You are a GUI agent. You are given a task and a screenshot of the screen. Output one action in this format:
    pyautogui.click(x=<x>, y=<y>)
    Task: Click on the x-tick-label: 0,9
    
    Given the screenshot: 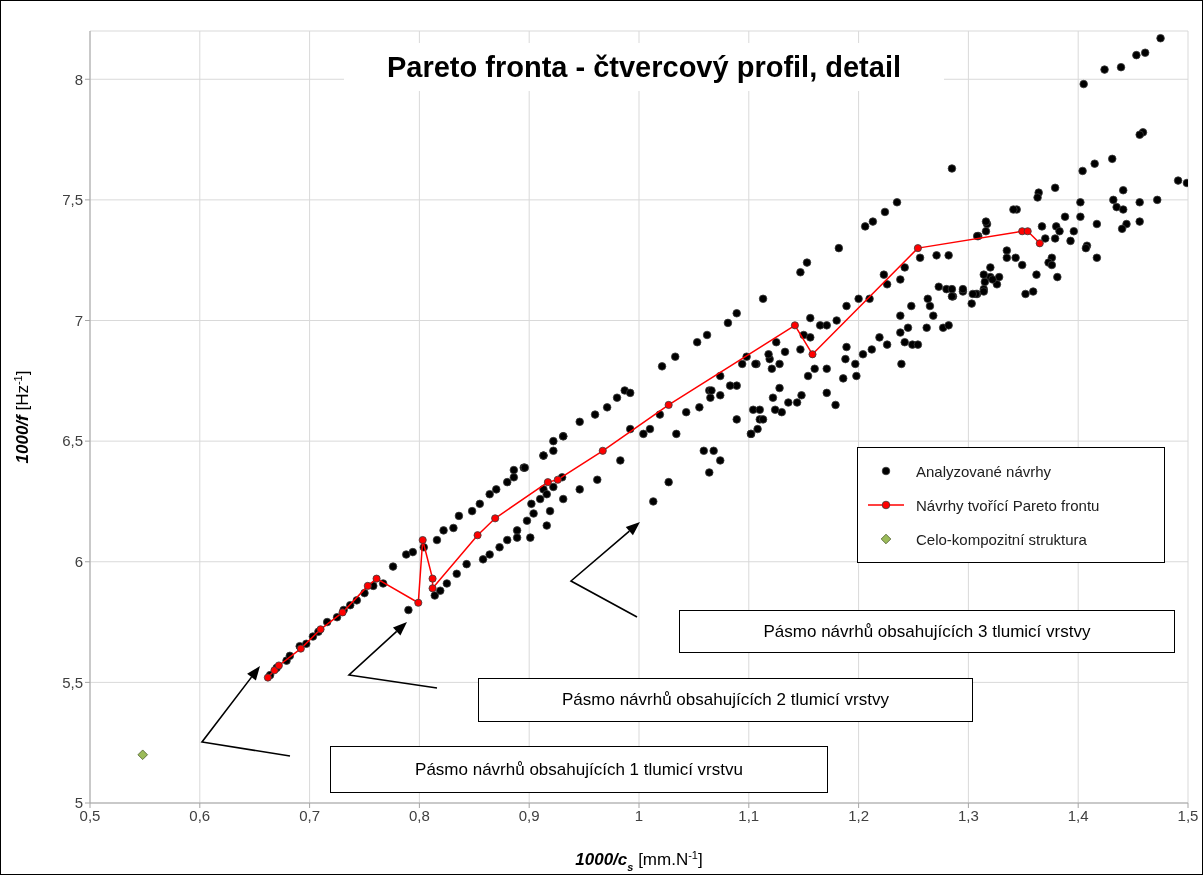 What is the action you would take?
    pyautogui.click(x=529, y=815)
    